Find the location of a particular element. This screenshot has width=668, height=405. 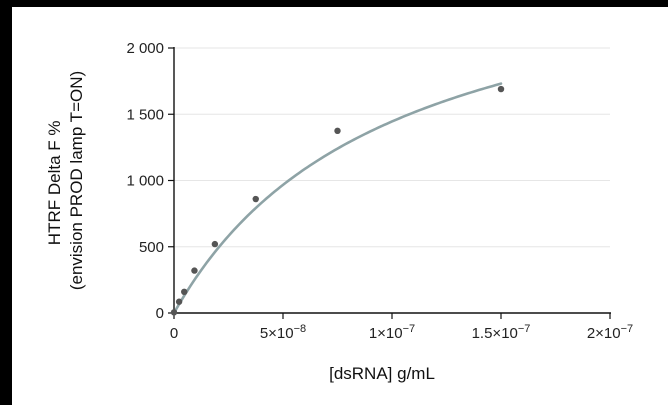

x-axis-label: [dsRNA] g/mL is located at coordinates (382, 373).